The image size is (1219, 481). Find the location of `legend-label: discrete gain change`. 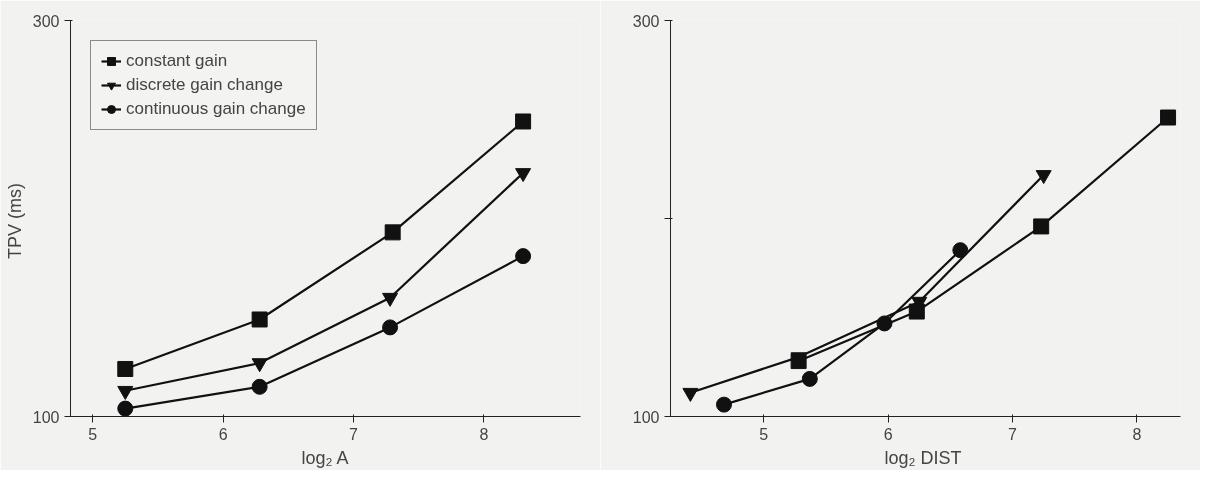

legend-label: discrete gain change is located at coordinates (204, 85).